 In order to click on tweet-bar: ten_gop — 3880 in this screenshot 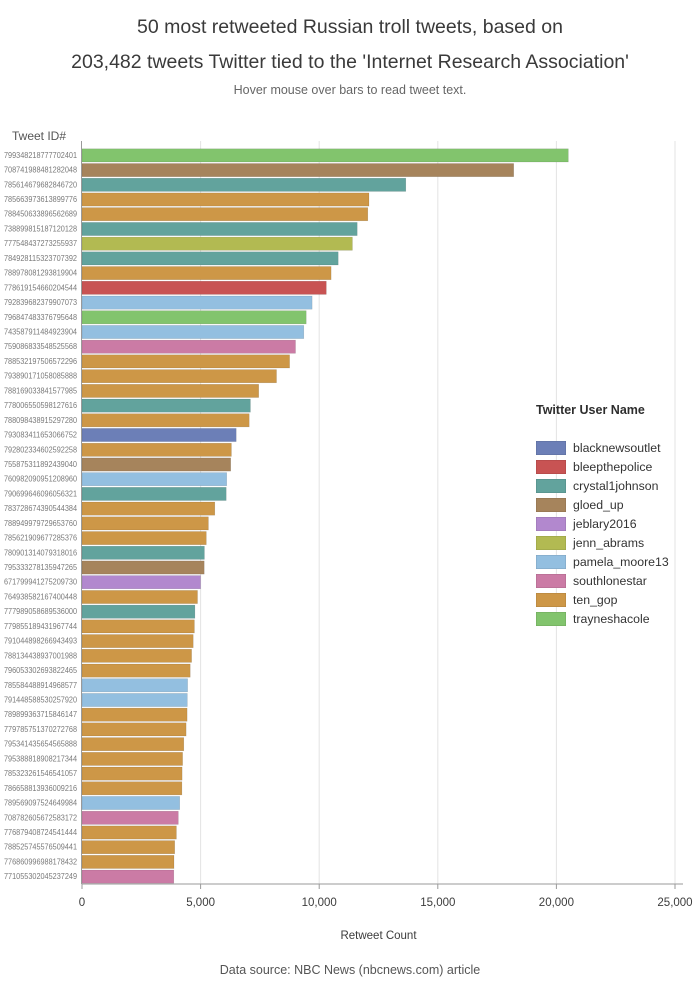, I will do `click(128, 862)`.